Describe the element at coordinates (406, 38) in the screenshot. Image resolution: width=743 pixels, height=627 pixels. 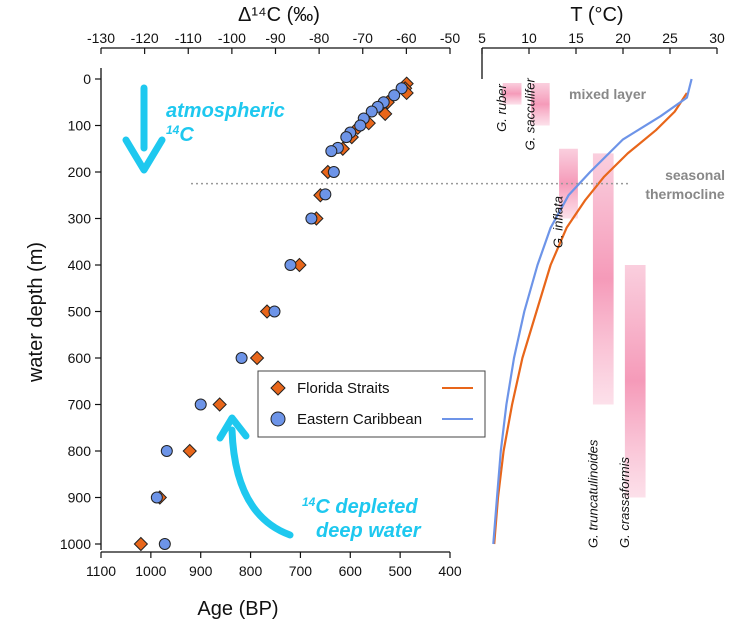
I see `delta14c-tick-label: -60` at that location.